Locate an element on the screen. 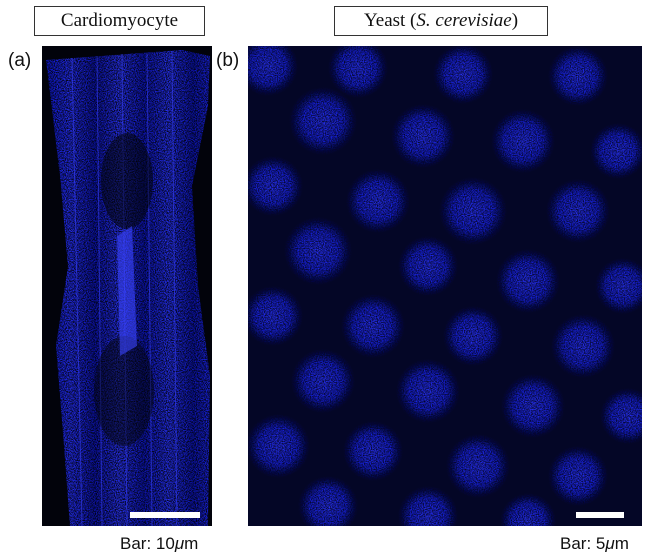 The width and height of the screenshot is (650, 558). panel-b-scalebar-value: Bar: 5 is located at coordinates (583, 543).